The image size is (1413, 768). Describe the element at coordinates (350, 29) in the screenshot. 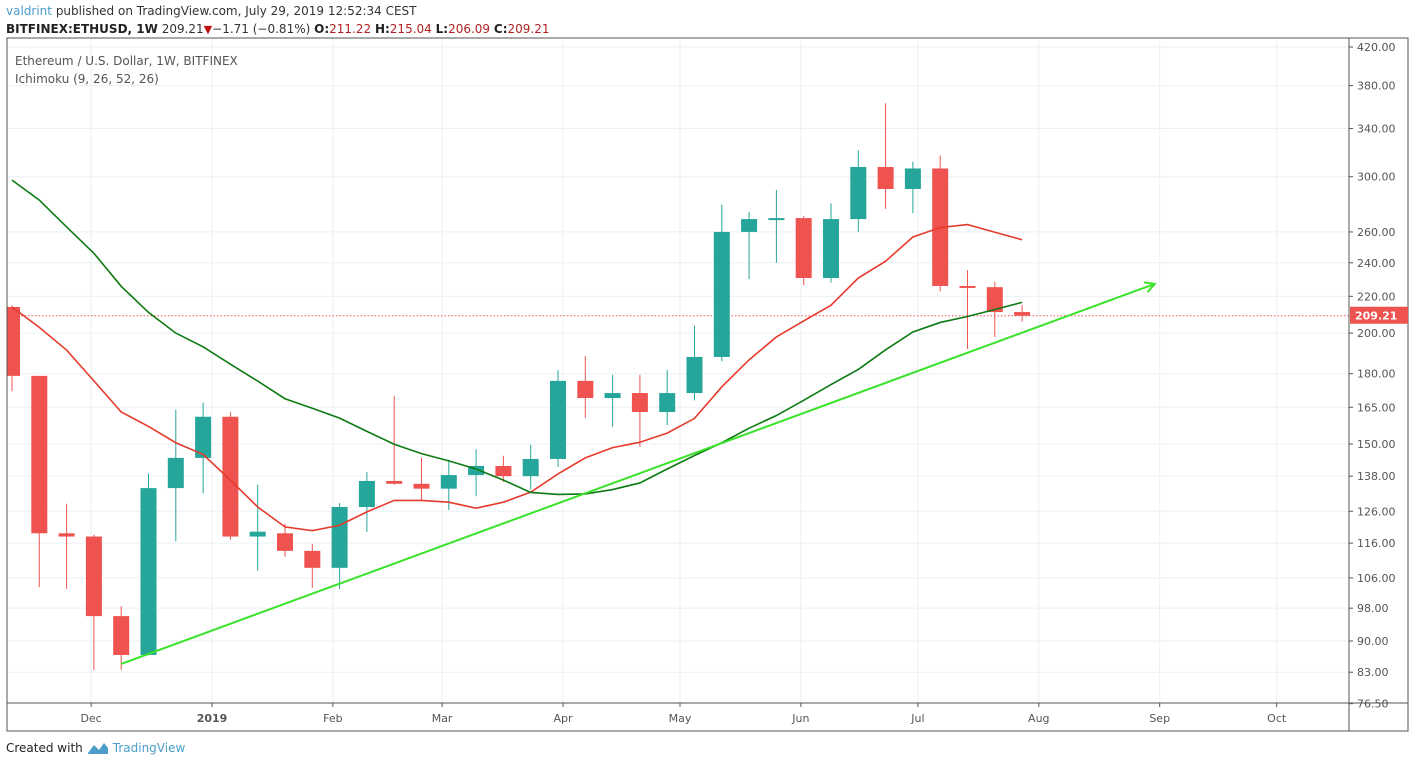

I see `open-value: 211.22` at that location.